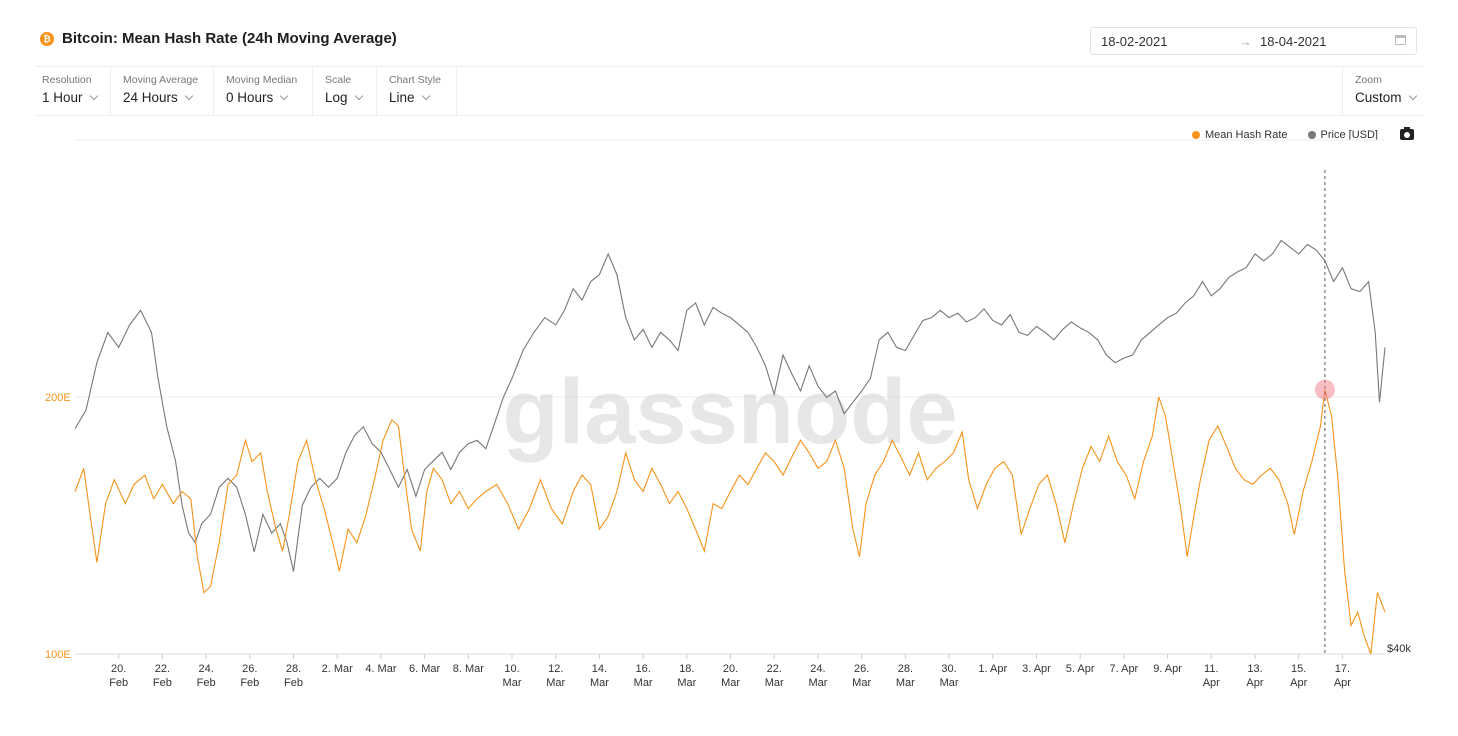  What do you see at coordinates (150, 97) in the screenshot?
I see `moving-average-value: 24 Hours` at bounding box center [150, 97].